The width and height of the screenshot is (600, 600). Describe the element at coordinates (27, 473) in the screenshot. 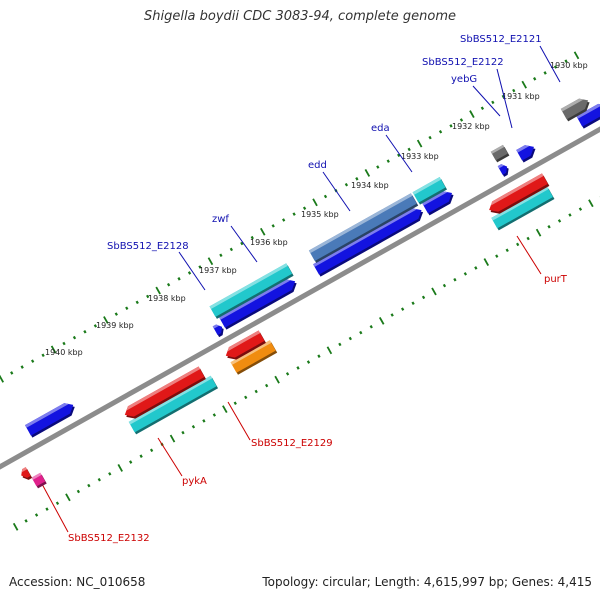

I see `gene-SbBS512_E2132-red` at that location.